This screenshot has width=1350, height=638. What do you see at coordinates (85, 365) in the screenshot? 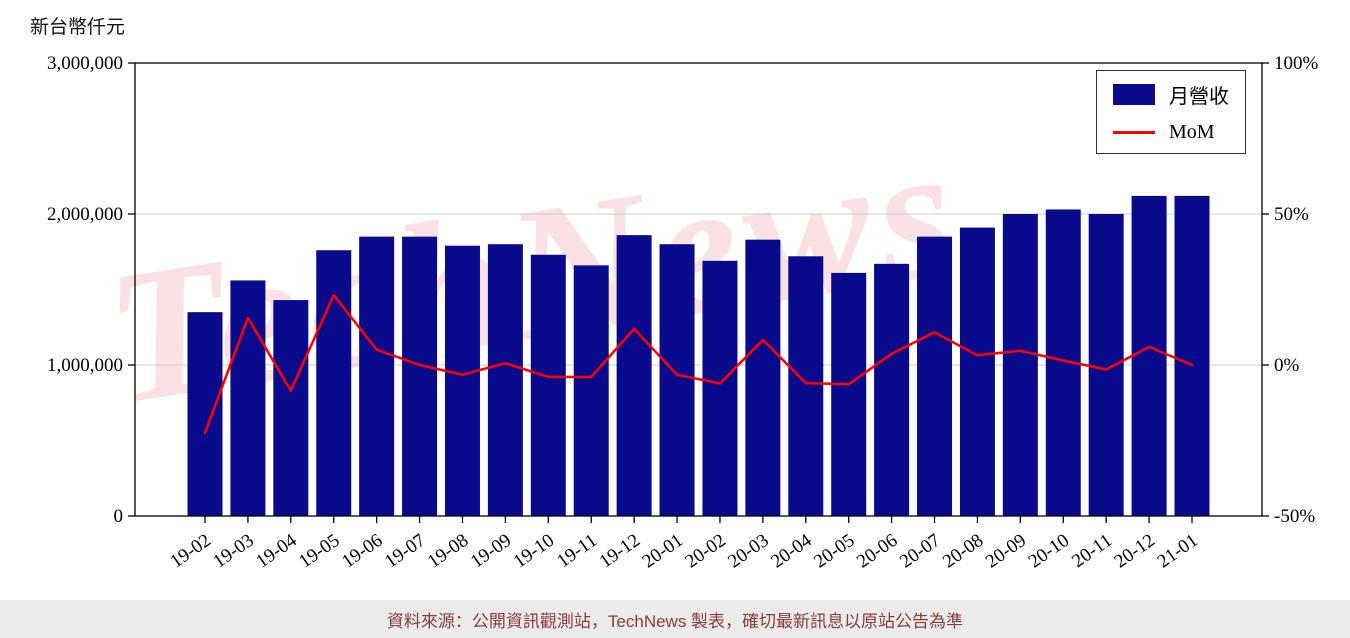
I see `left-tick-label: 1,000,000` at bounding box center [85, 365].